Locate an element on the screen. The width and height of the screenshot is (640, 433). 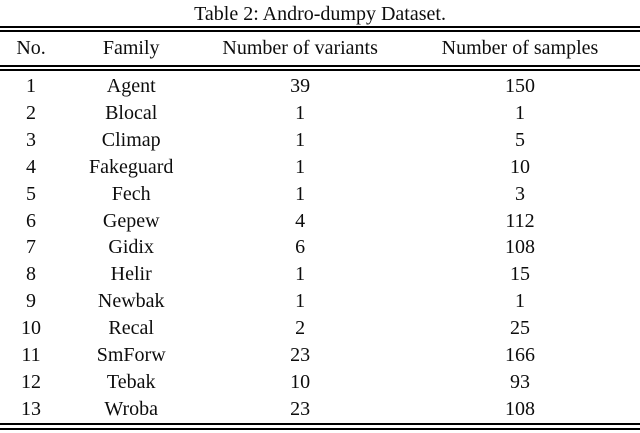
cell-family: Gepew is located at coordinates (131, 220).